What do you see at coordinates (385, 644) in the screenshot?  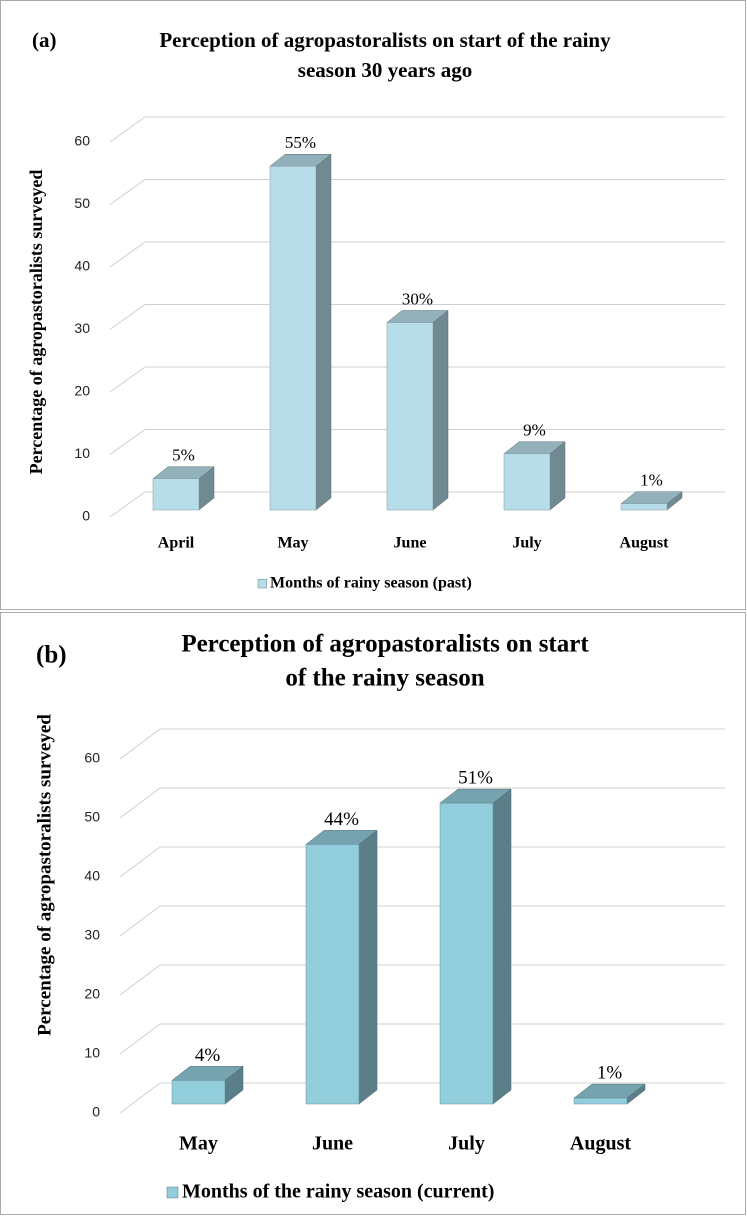 I see `chart-title: Perception of agropastoralists on start` at bounding box center [385, 644].